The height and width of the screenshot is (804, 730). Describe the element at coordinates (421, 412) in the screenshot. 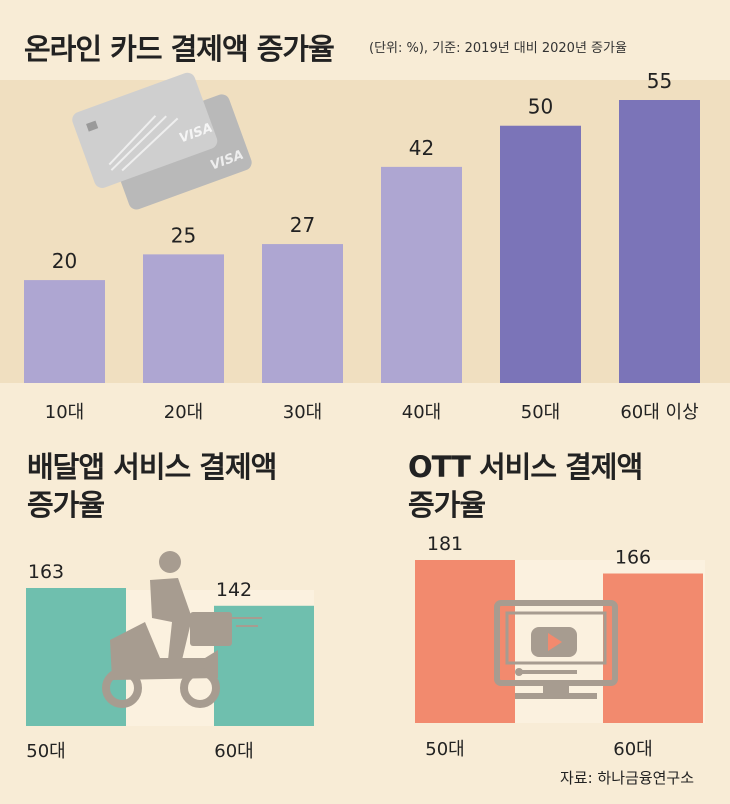

I see `category-label: 40대` at that location.